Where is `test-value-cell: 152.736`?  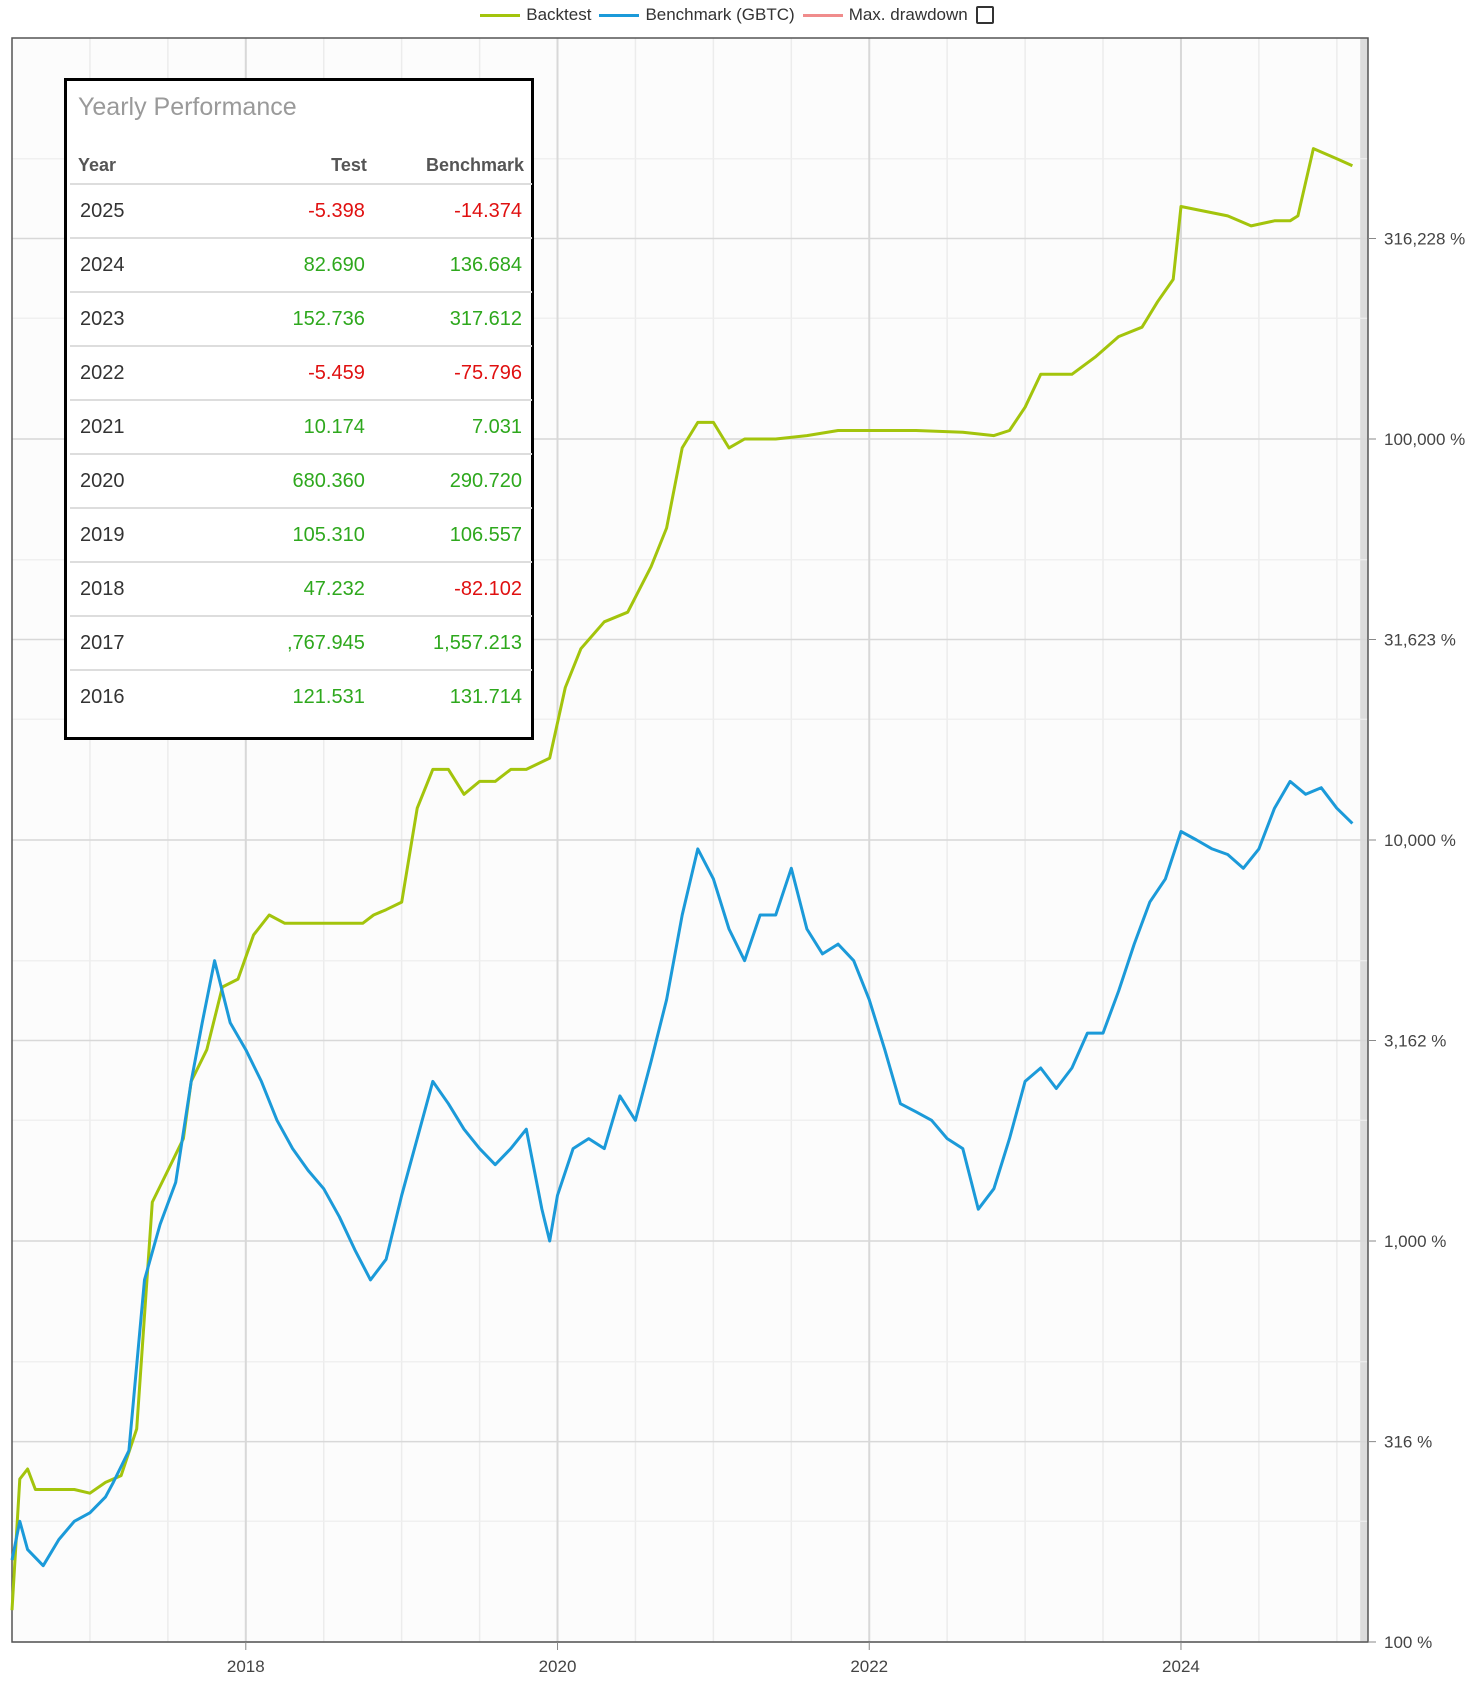 test-value-cell: 152.736 is located at coordinates (307, 319).